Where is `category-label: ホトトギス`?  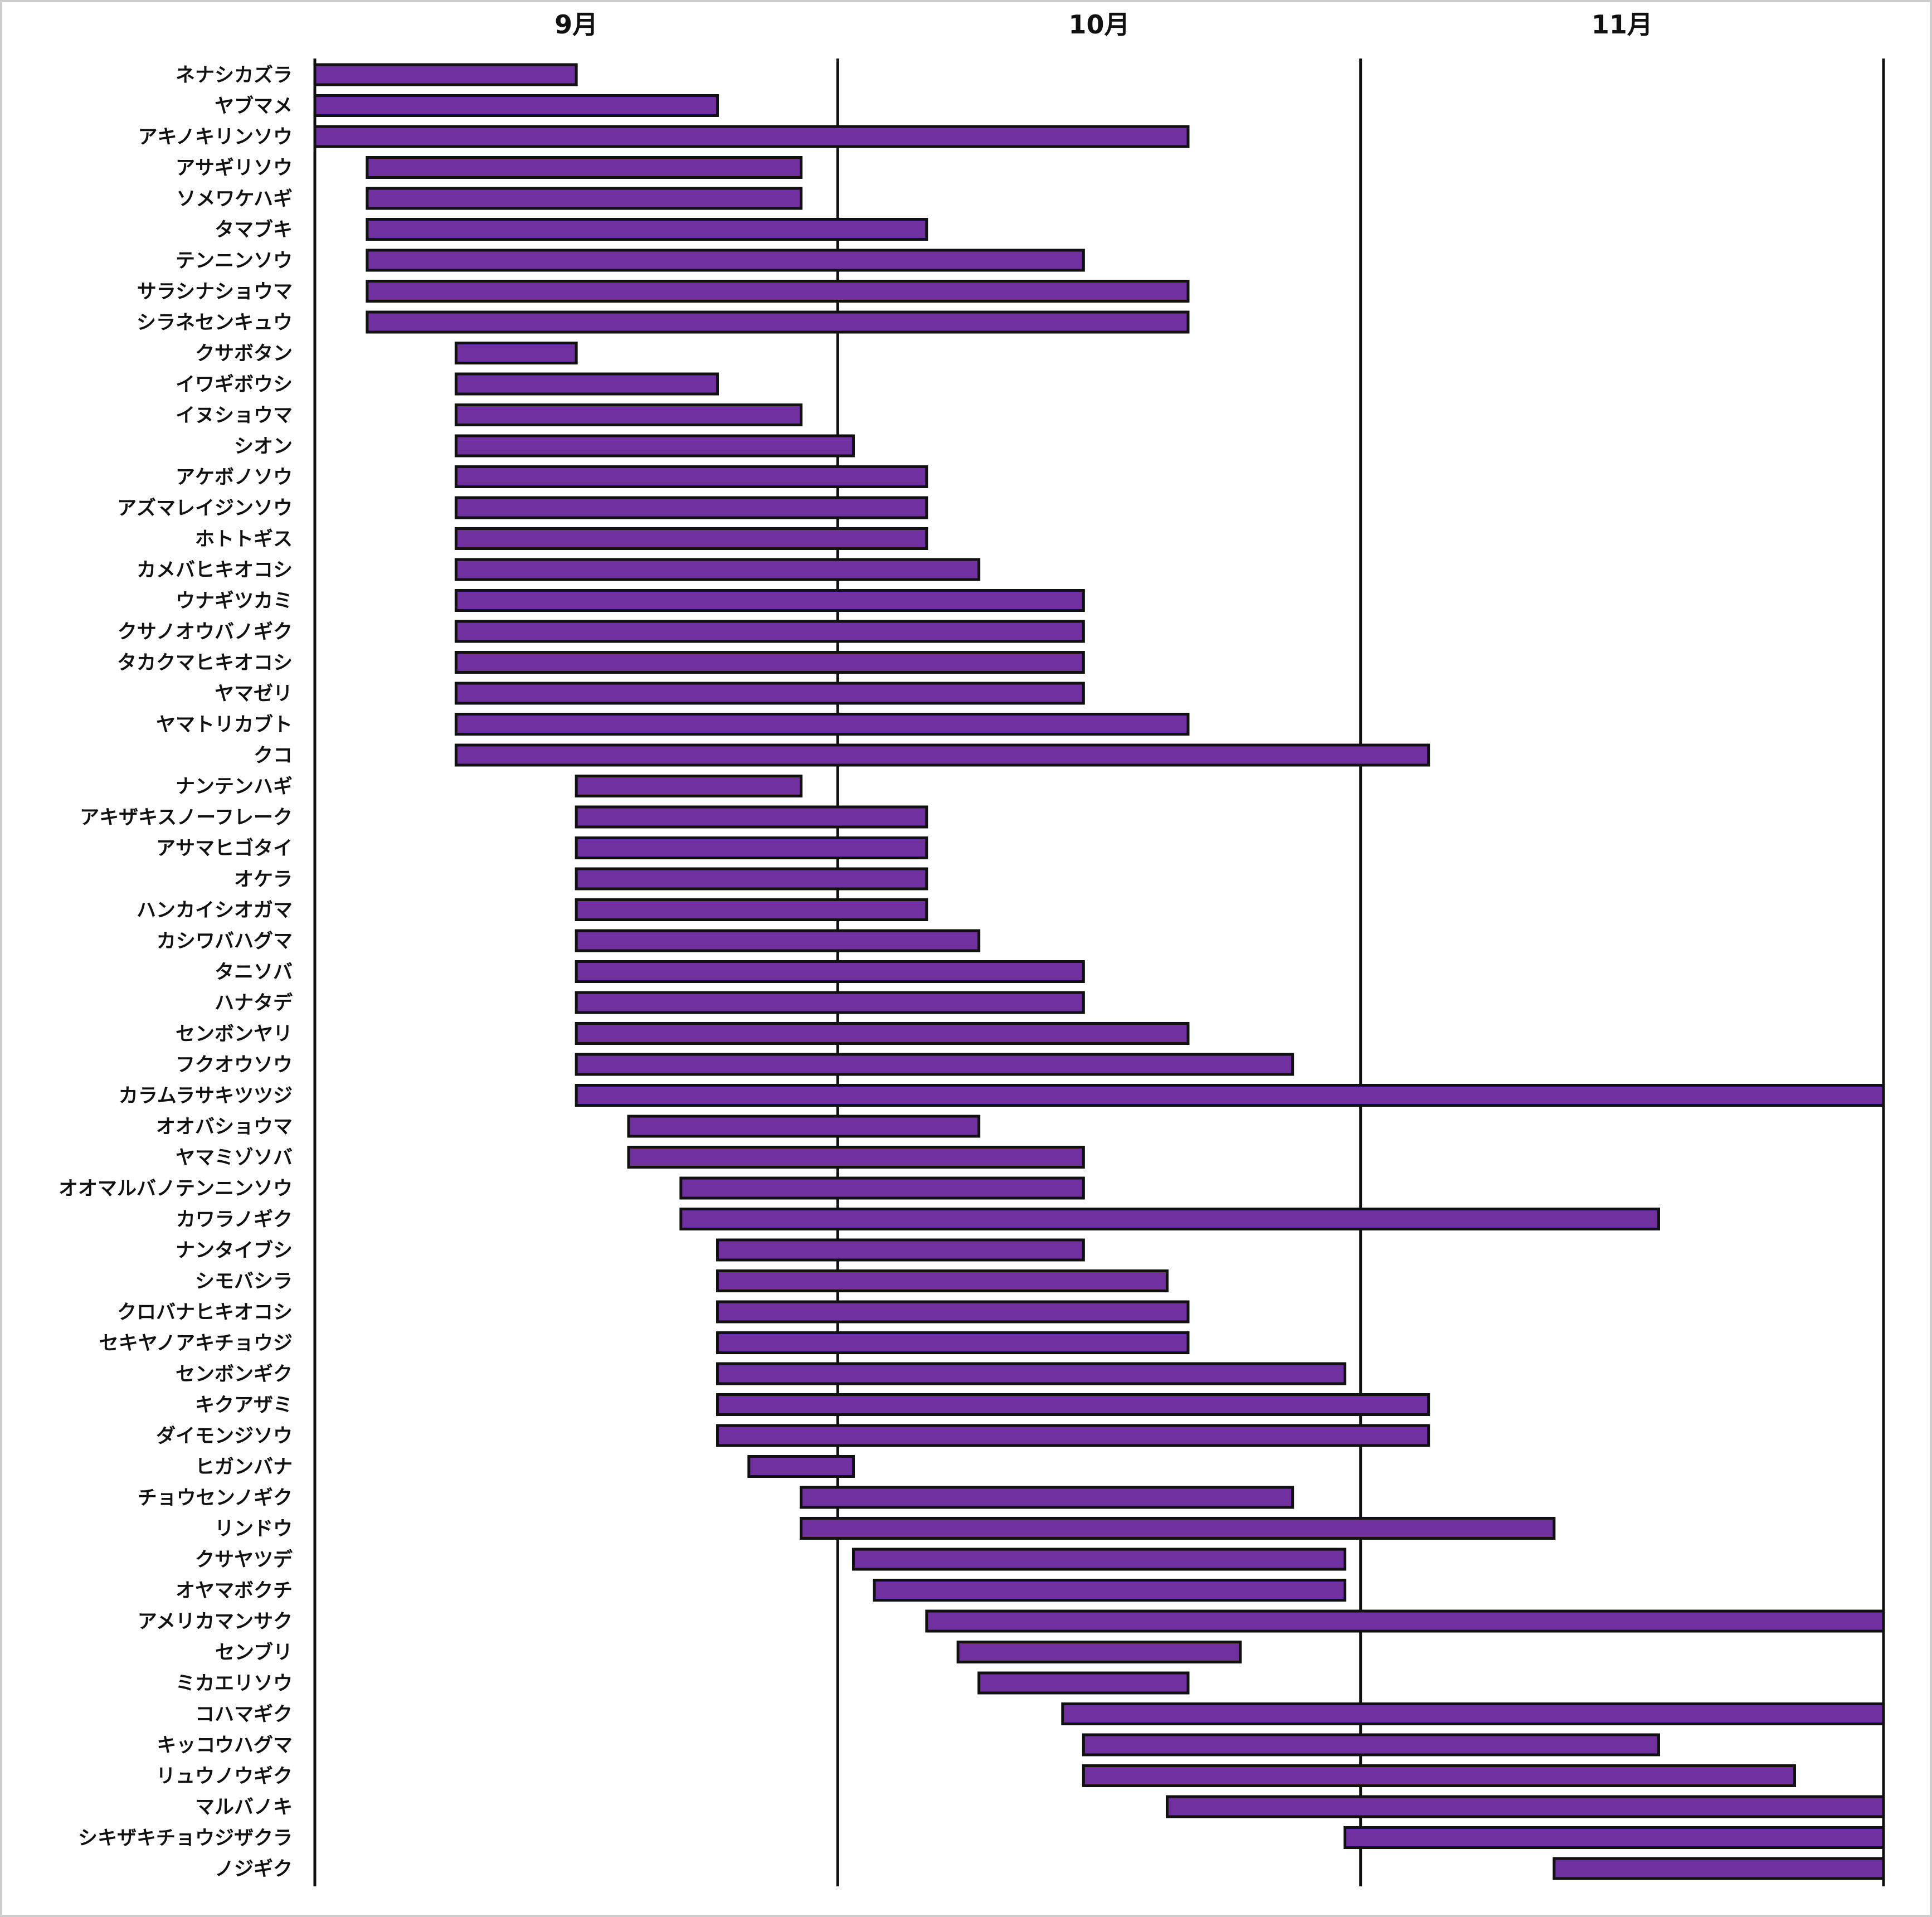
category-label: ホトトギス is located at coordinates (244, 539).